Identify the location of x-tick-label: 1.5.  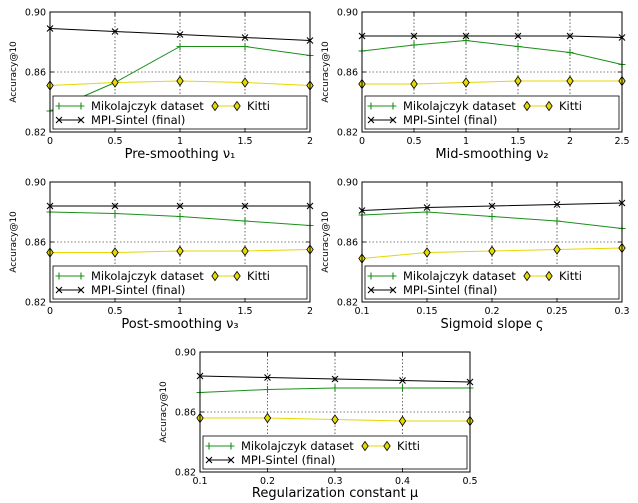
(244, 311).